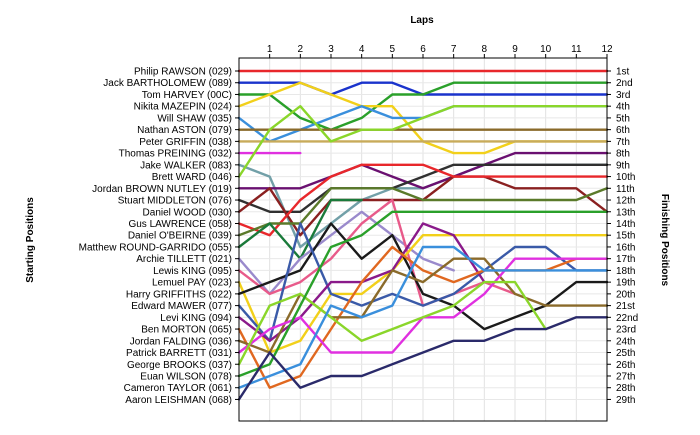 This screenshot has width=700, height=435. Describe the element at coordinates (625, 271) in the screenshot. I see `finish-position-label: 18th` at that location.